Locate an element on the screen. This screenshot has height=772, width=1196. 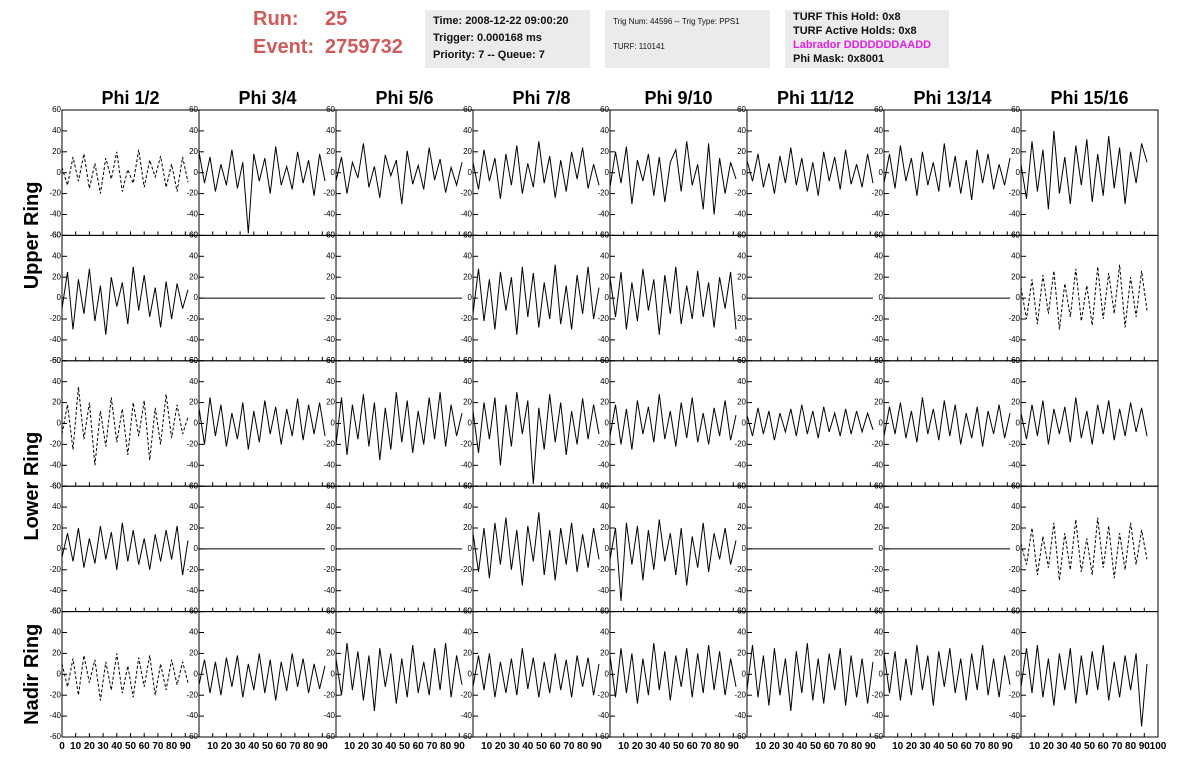
y-tick-label: -60 is located at coordinates (466, 736).